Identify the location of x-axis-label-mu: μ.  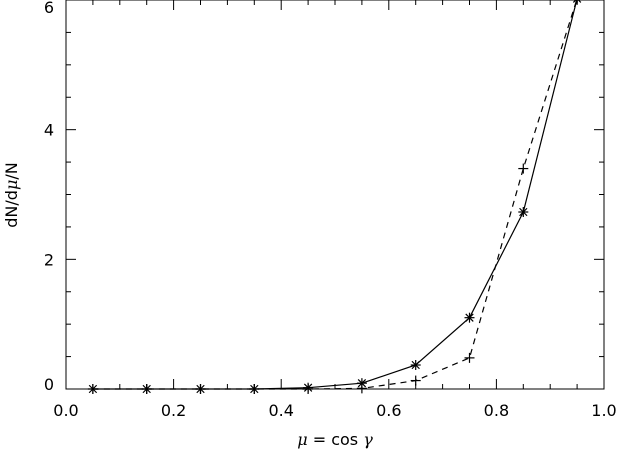
(302, 439).